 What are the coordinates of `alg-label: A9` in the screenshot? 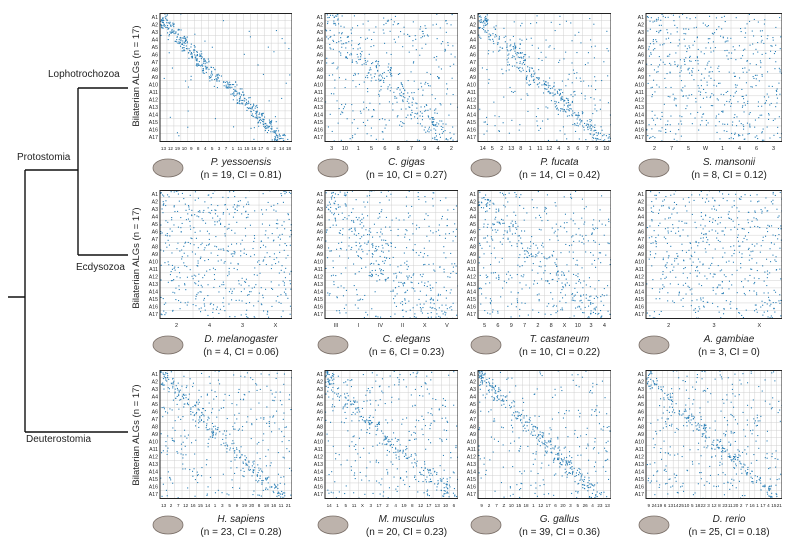 It's located at (320, 255).